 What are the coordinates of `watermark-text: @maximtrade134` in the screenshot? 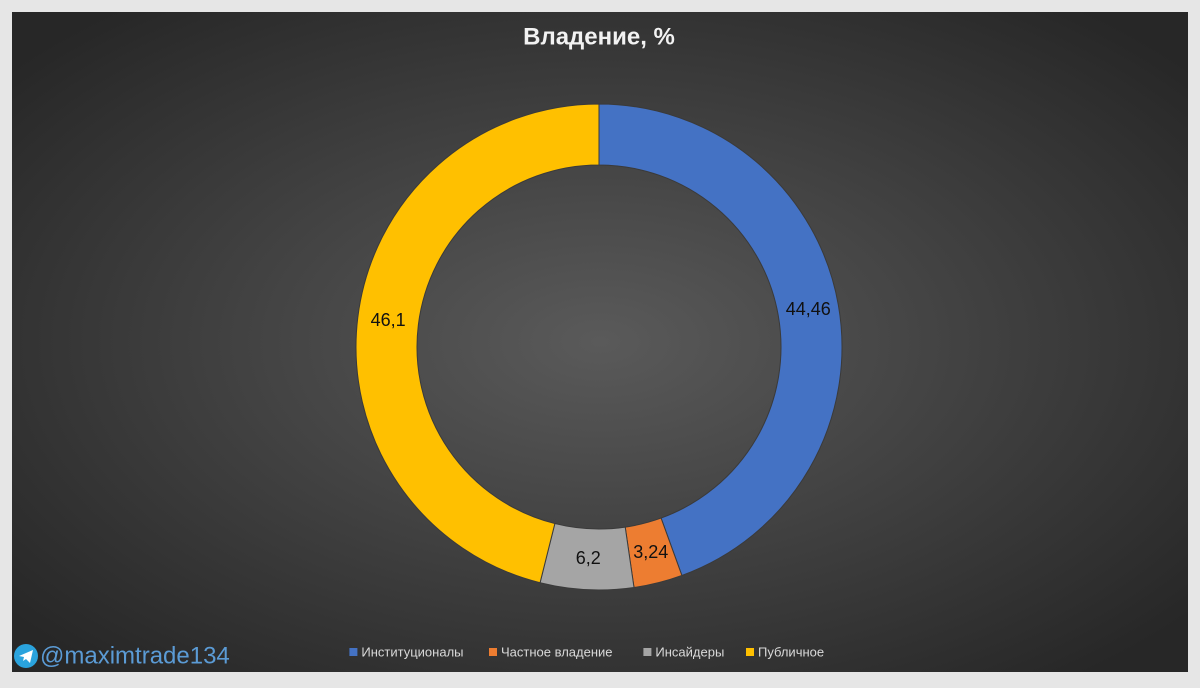 It's located at (135, 655).